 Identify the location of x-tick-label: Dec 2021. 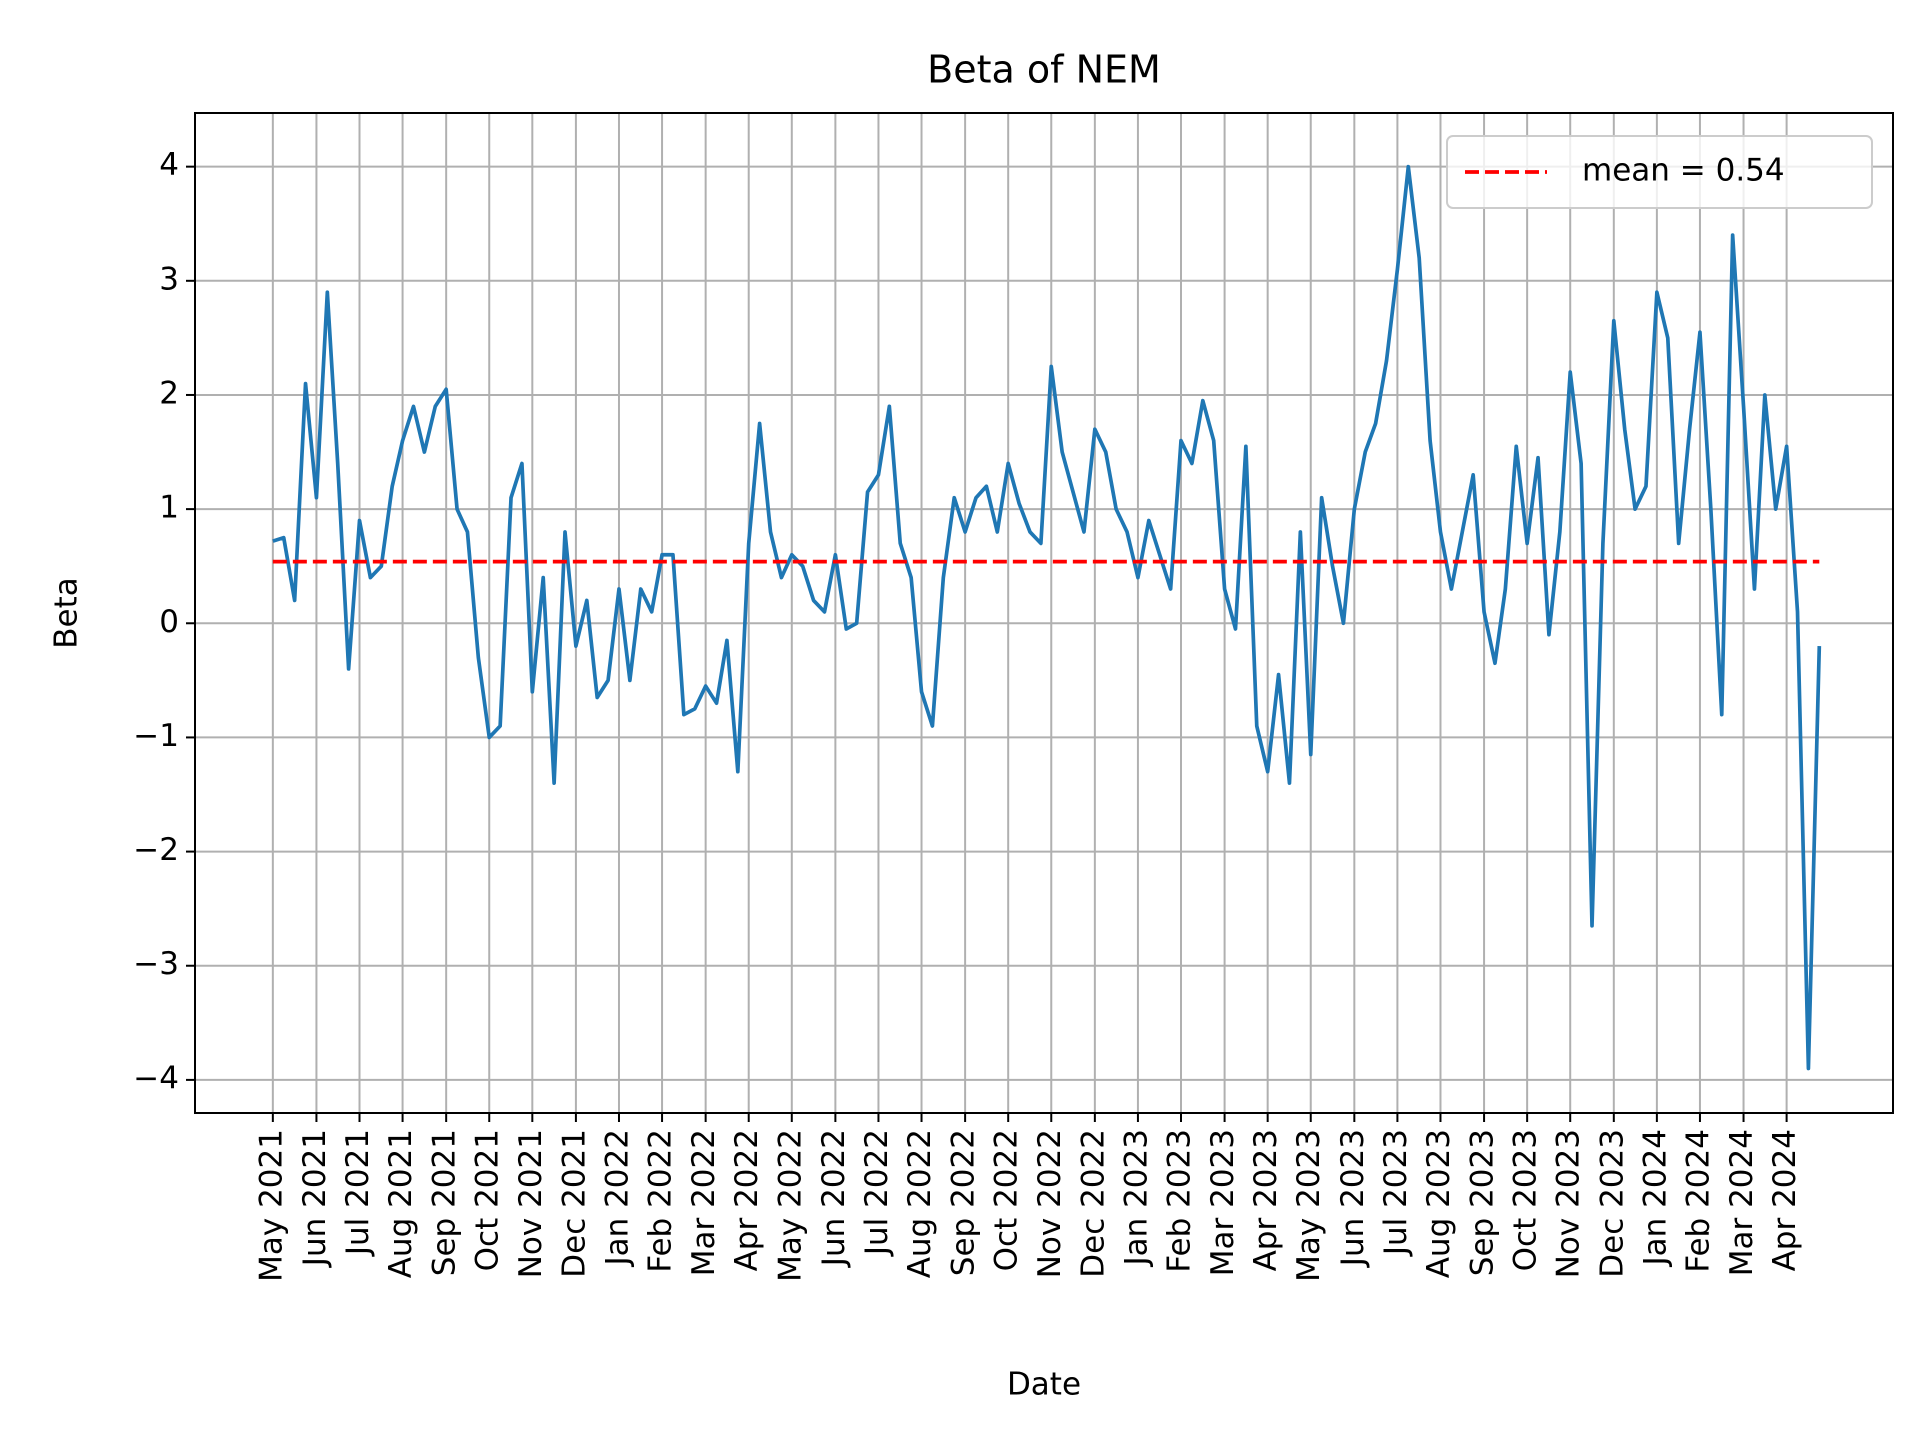
(574, 1203).